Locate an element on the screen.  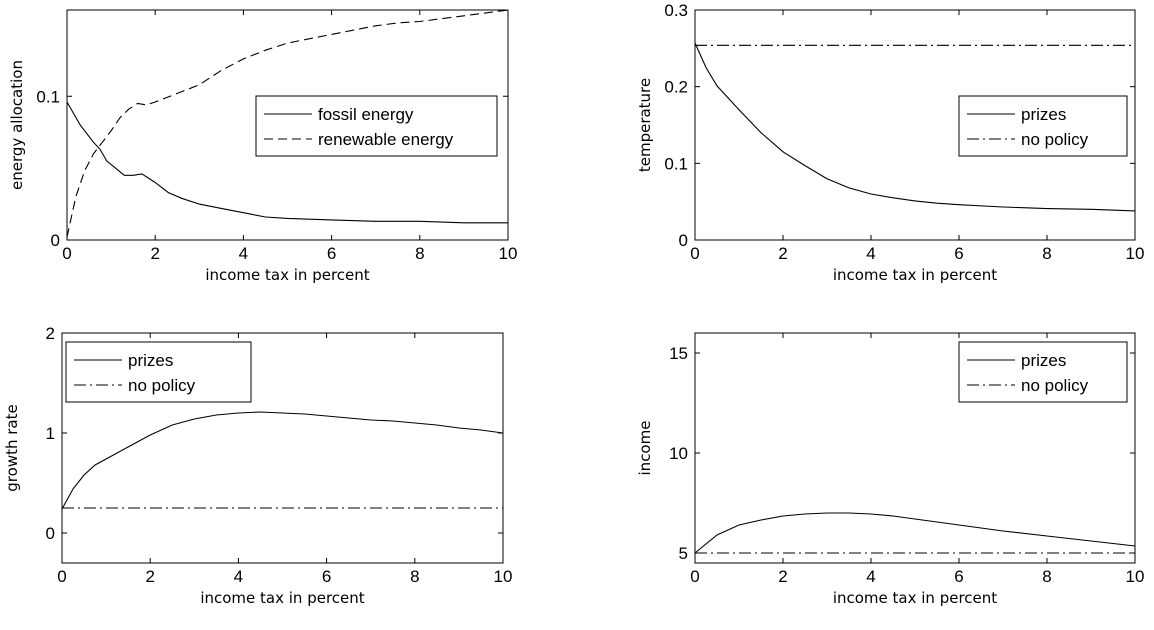
y-tick-label: 0.3 is located at coordinates (676, 10).